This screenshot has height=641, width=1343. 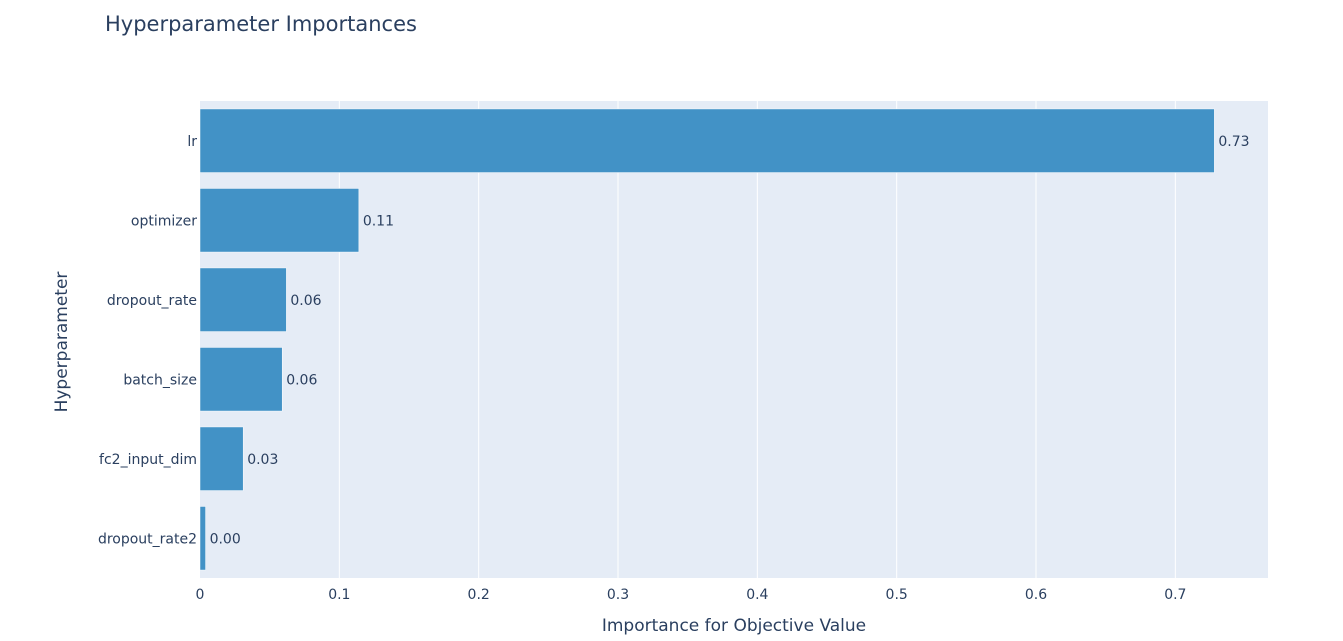 What do you see at coordinates (279, 220) in the screenshot?
I see `bar-optimizer` at bounding box center [279, 220].